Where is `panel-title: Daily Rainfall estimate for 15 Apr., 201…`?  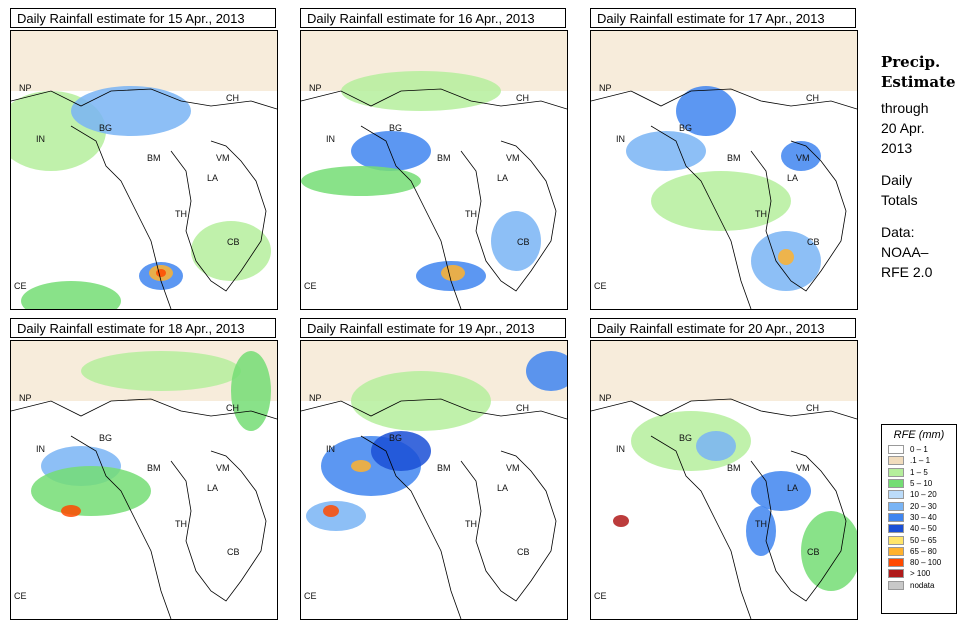 panel-title: Daily Rainfall estimate for 15 Apr., 201… is located at coordinates (143, 18).